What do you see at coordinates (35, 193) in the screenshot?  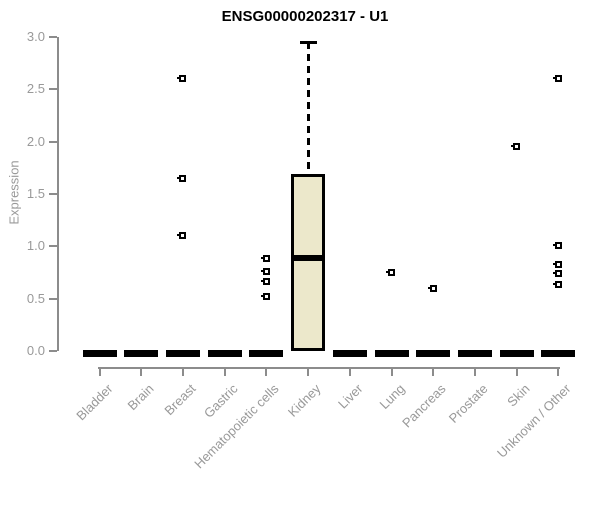 I see `y-tick-label: 1.5` at bounding box center [35, 193].